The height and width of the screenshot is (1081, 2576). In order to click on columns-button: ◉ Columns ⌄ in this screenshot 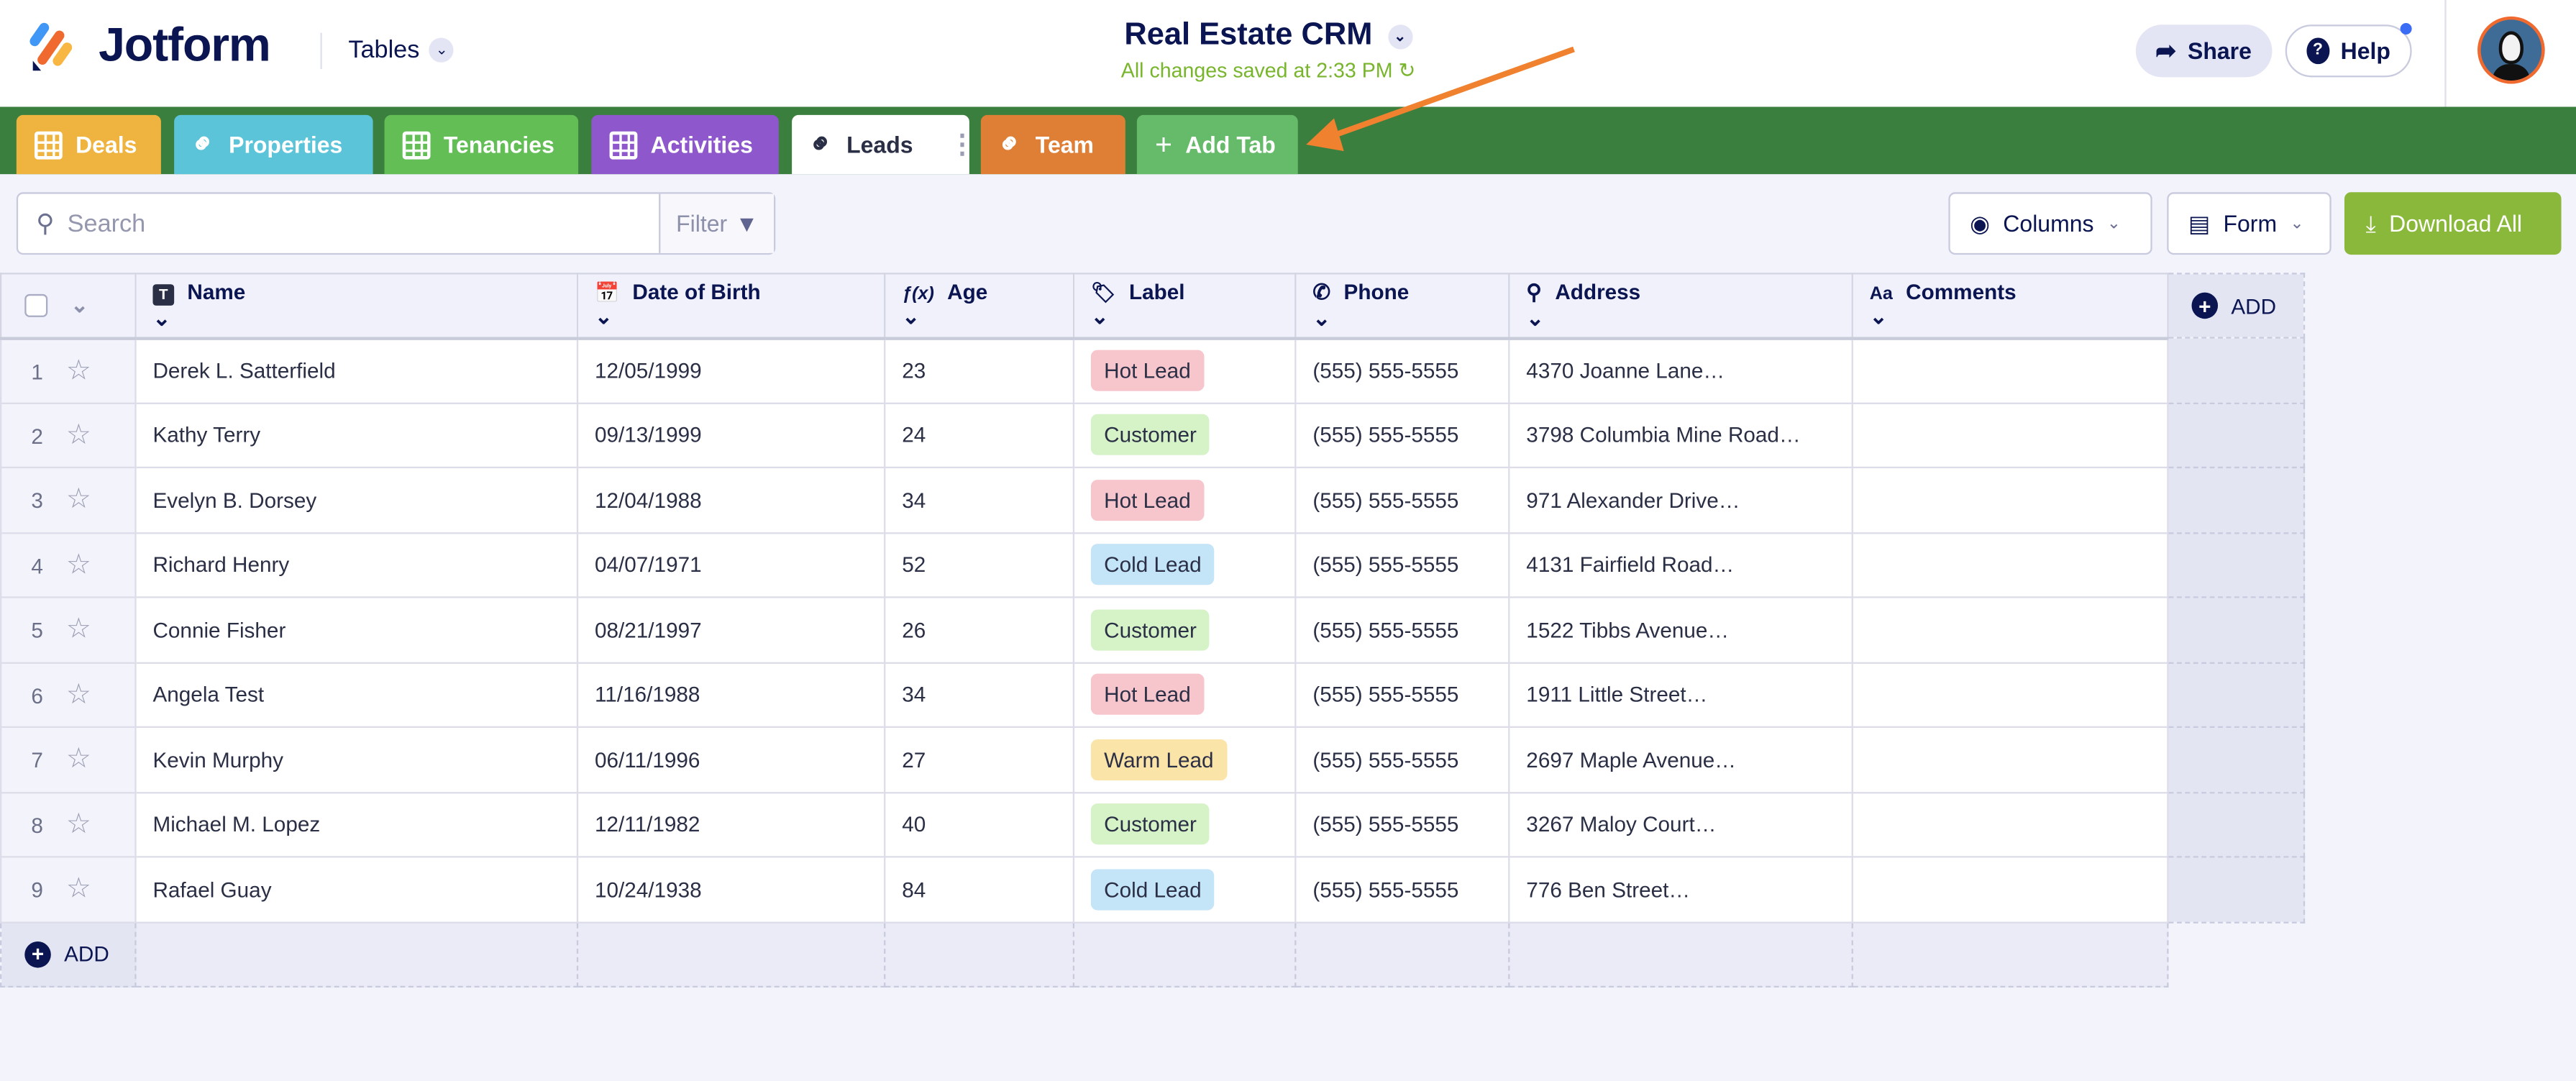, I will do `click(2050, 223)`.